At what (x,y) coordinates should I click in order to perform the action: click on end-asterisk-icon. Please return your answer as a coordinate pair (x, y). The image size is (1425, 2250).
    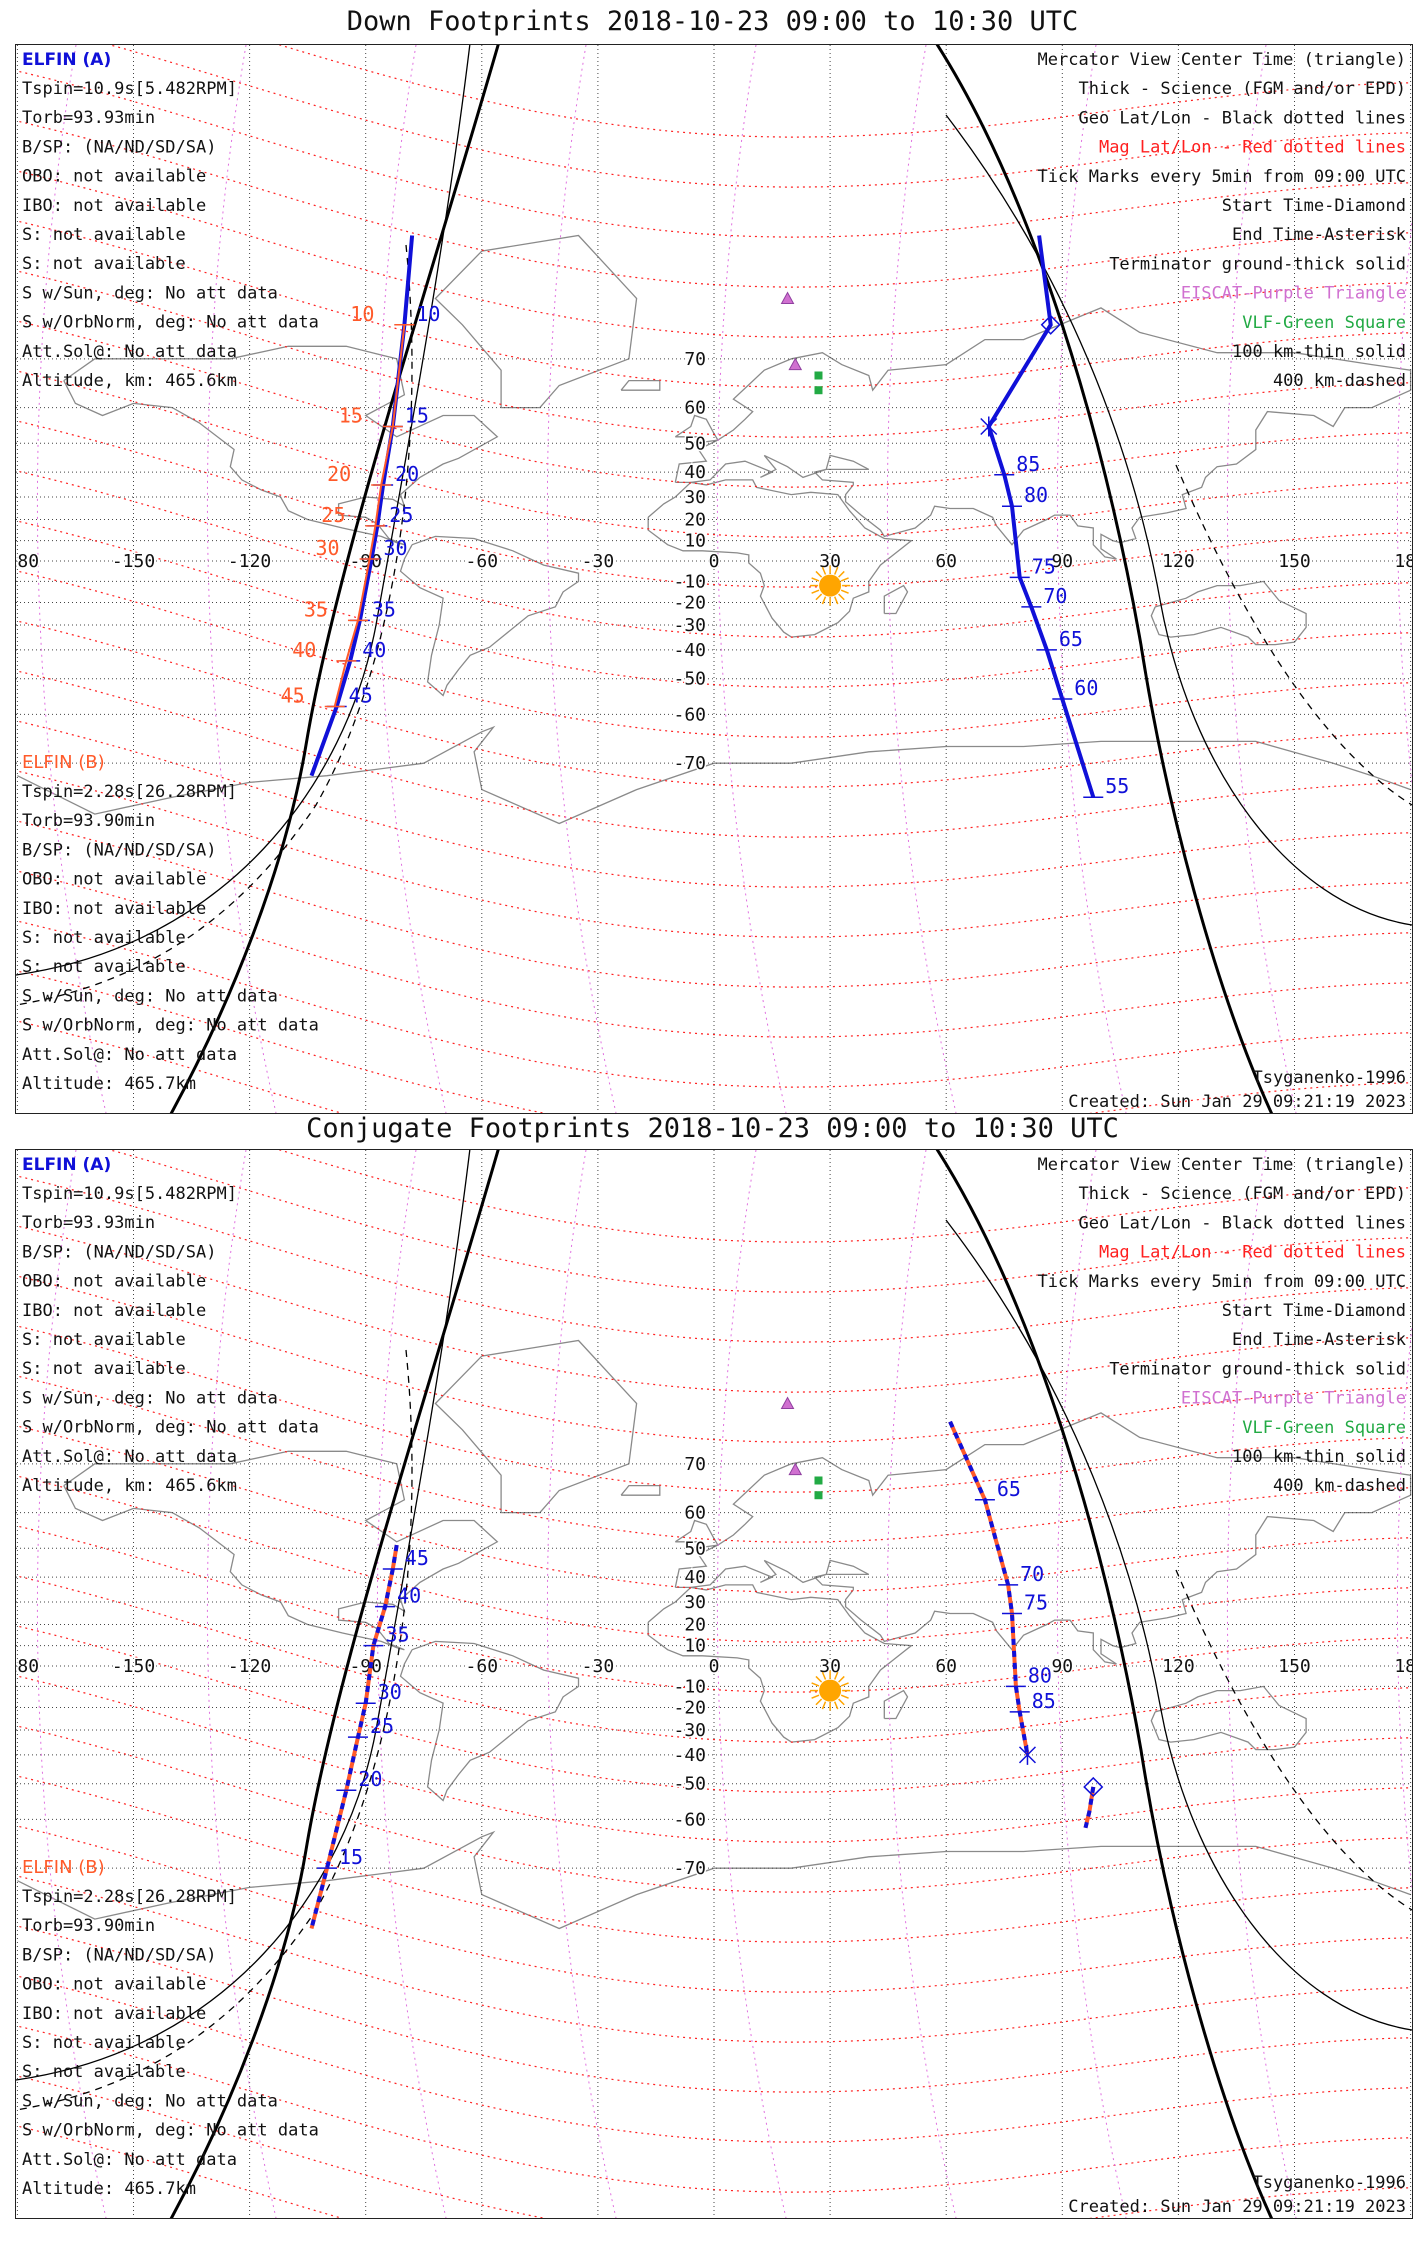
    Looking at the image, I should click on (989, 426).